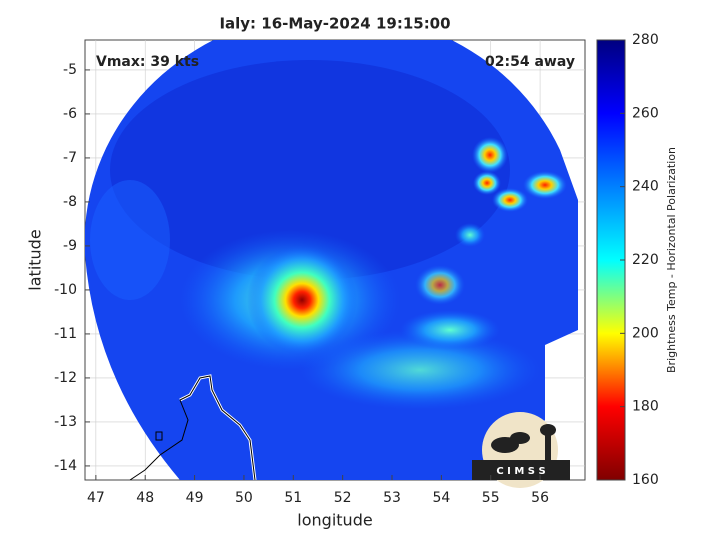  I want to click on x-tick-label: 51, so click(293, 498).